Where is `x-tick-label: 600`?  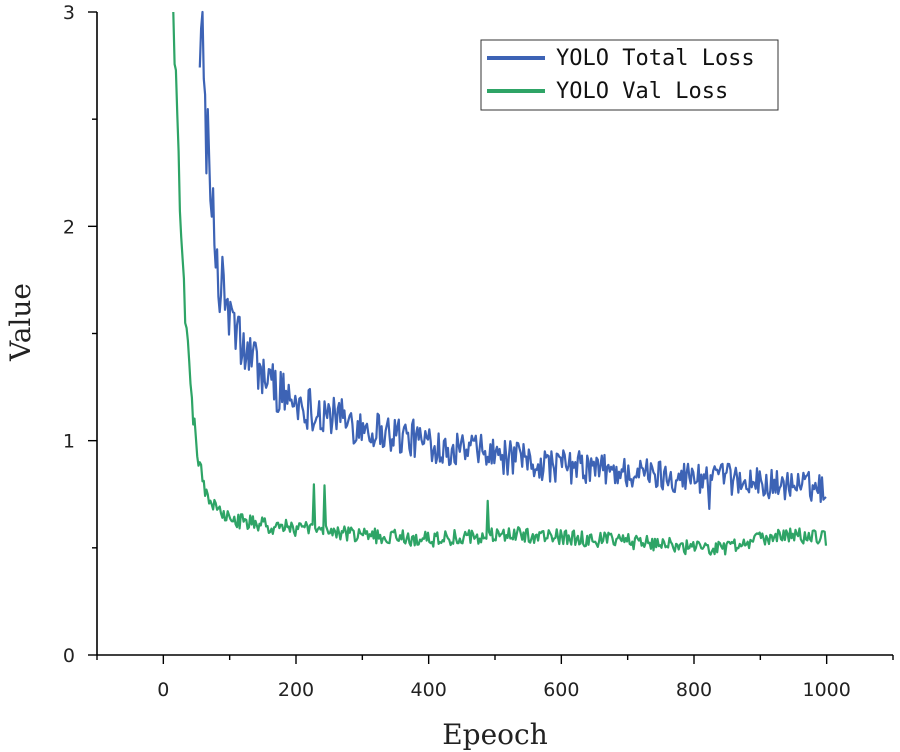 x-tick-label: 600 is located at coordinates (561, 690).